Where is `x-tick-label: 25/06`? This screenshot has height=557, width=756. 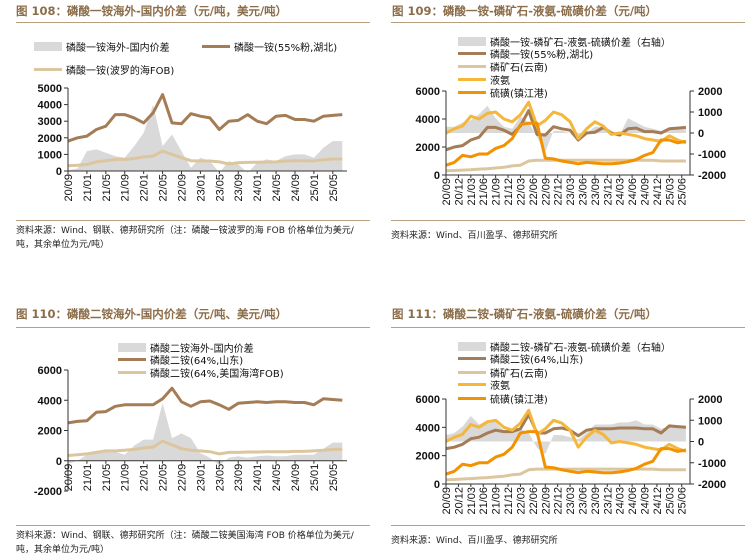
x-tick-label: 25/06 is located at coordinates (683, 501).